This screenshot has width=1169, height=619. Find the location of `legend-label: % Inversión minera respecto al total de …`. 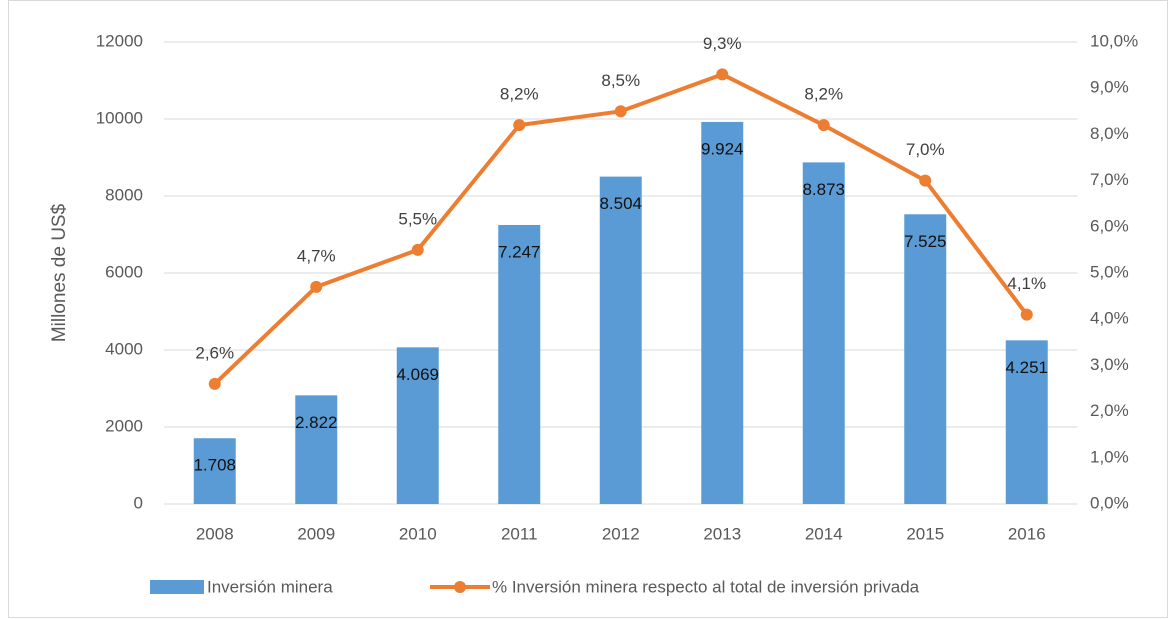

legend-label: % Inversión minera respecto al total de … is located at coordinates (706, 586).